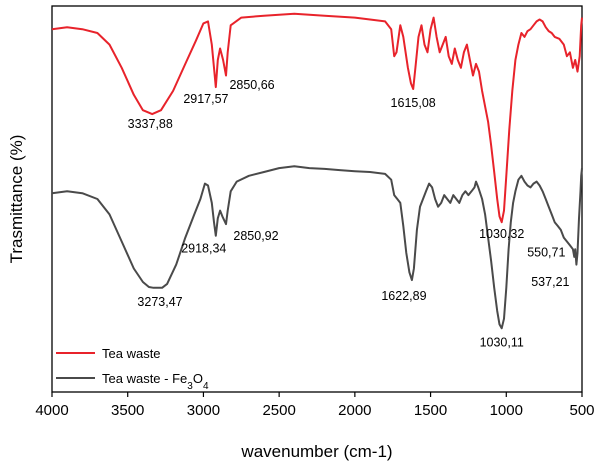 The width and height of the screenshot is (598, 467). What do you see at coordinates (132, 369) in the screenshot?
I see `legend: Tea waste Tea waste - Fe3O4` at bounding box center [132, 369].